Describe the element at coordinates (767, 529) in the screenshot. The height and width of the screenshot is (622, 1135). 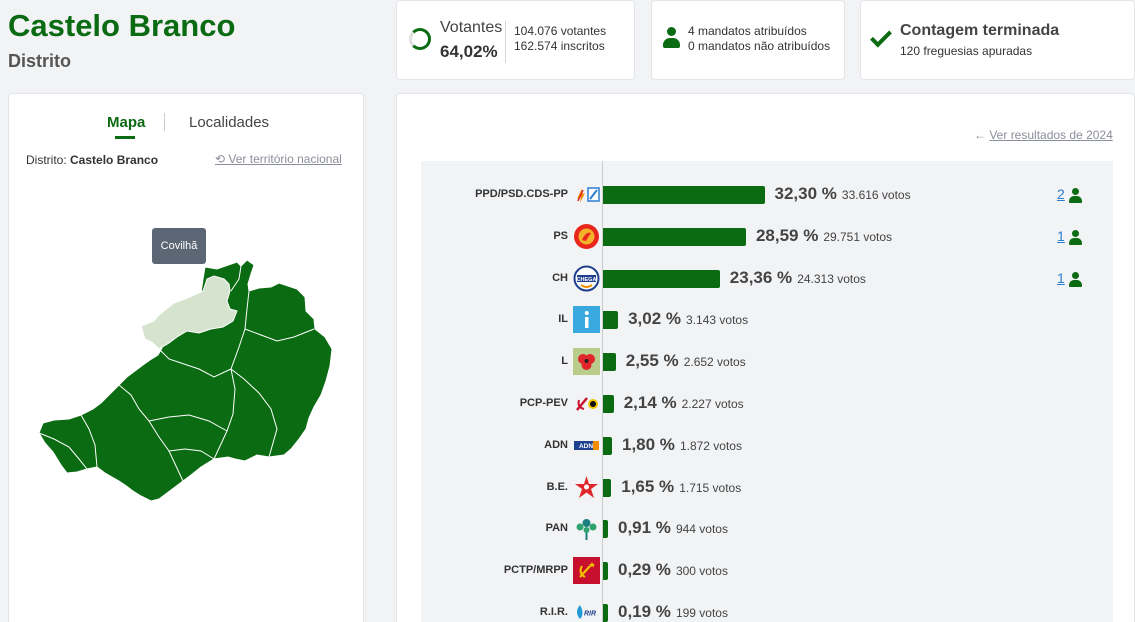
I see `result-row: PAN 0,91 % 944 votos` at that location.